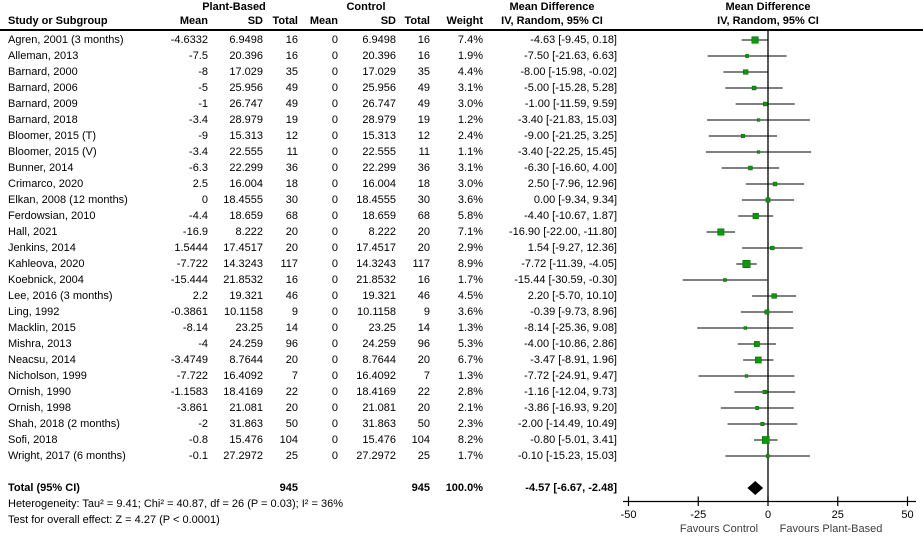 The width and height of the screenshot is (923, 544). Describe the element at coordinates (291, 56) in the screenshot. I see `plant-total: 16` at that location.